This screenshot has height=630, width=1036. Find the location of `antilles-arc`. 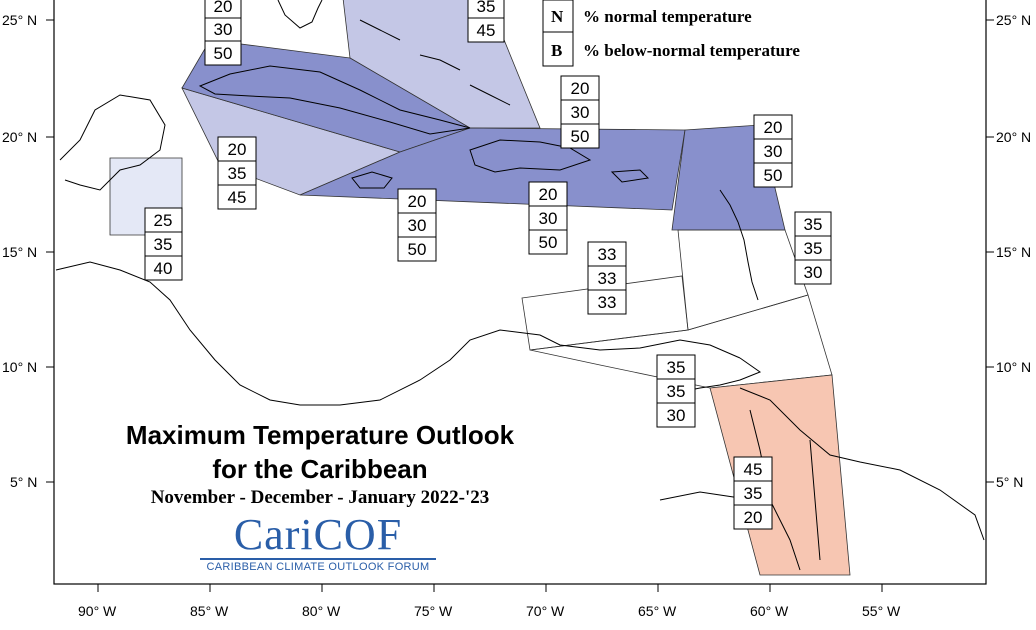

antilles-arc is located at coordinates (739, 245).